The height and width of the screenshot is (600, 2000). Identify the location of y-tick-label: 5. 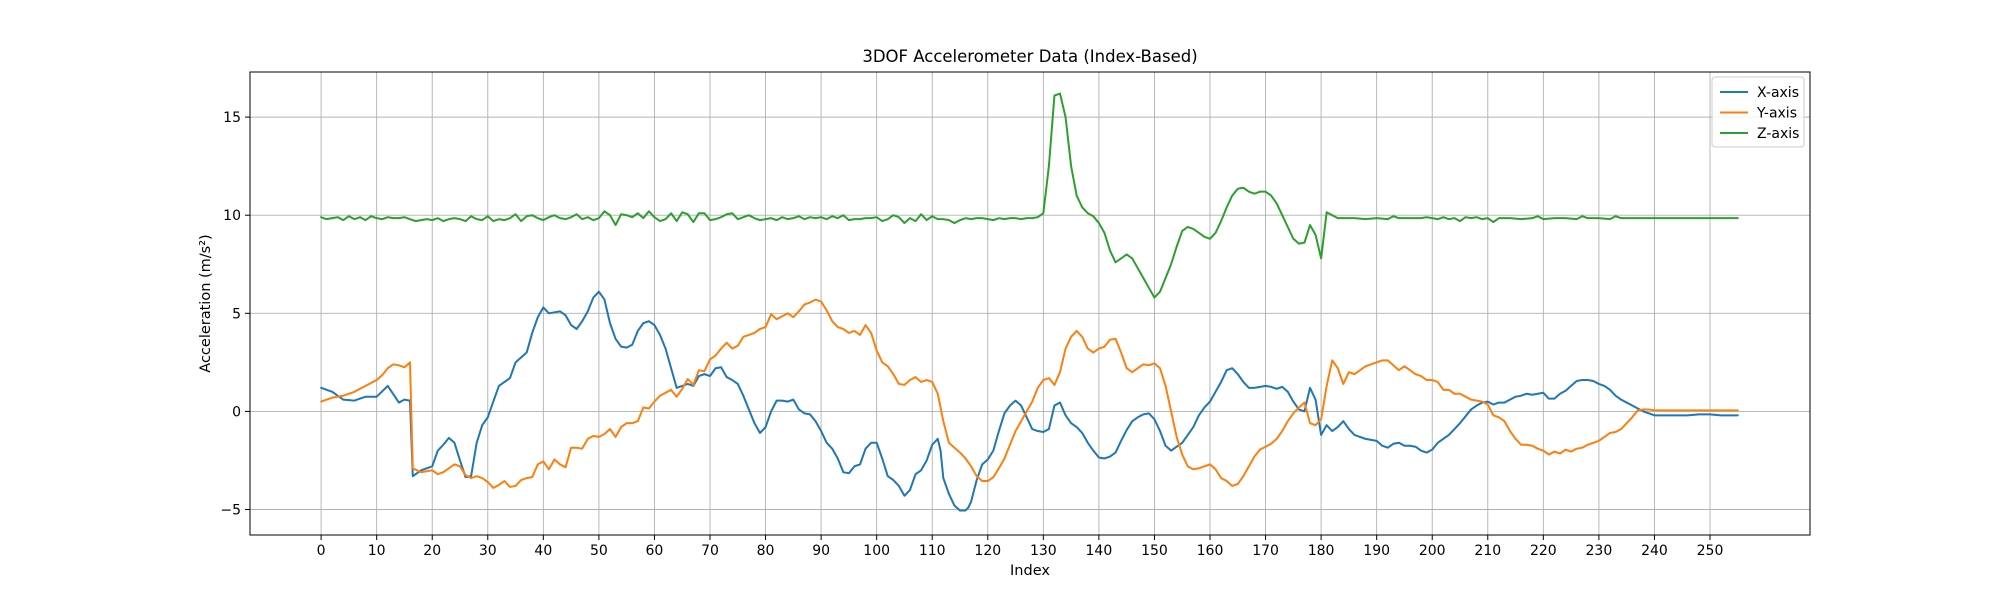
(236, 314).